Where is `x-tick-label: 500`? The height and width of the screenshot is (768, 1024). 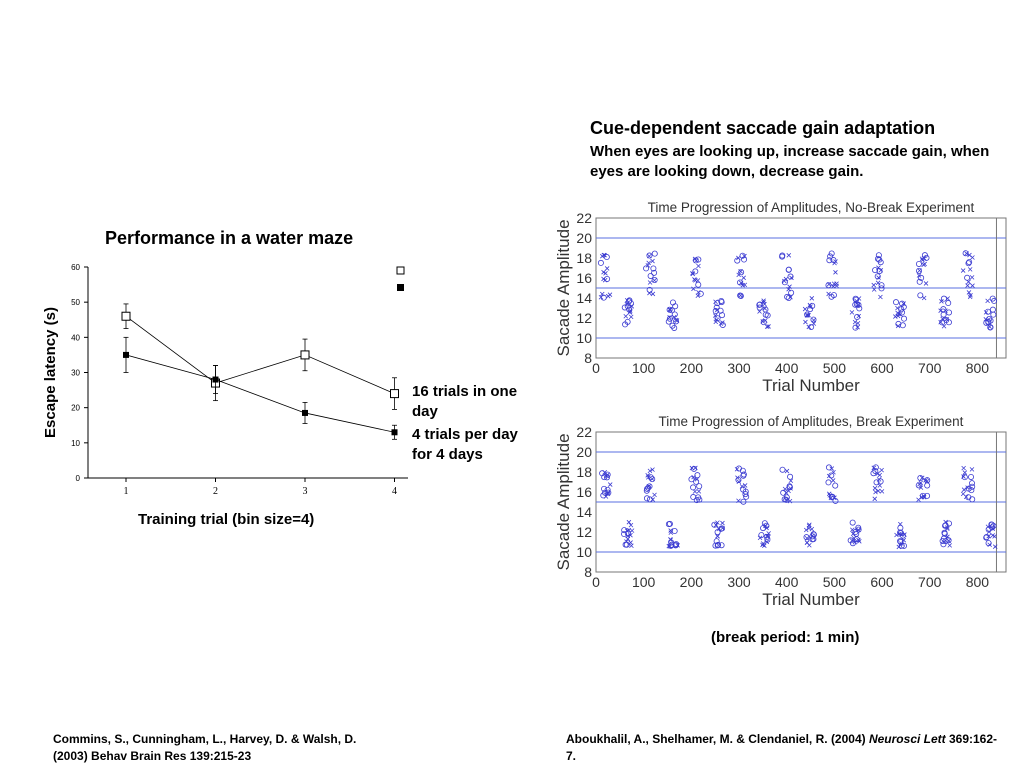
x-tick-label: 500 is located at coordinates (835, 368).